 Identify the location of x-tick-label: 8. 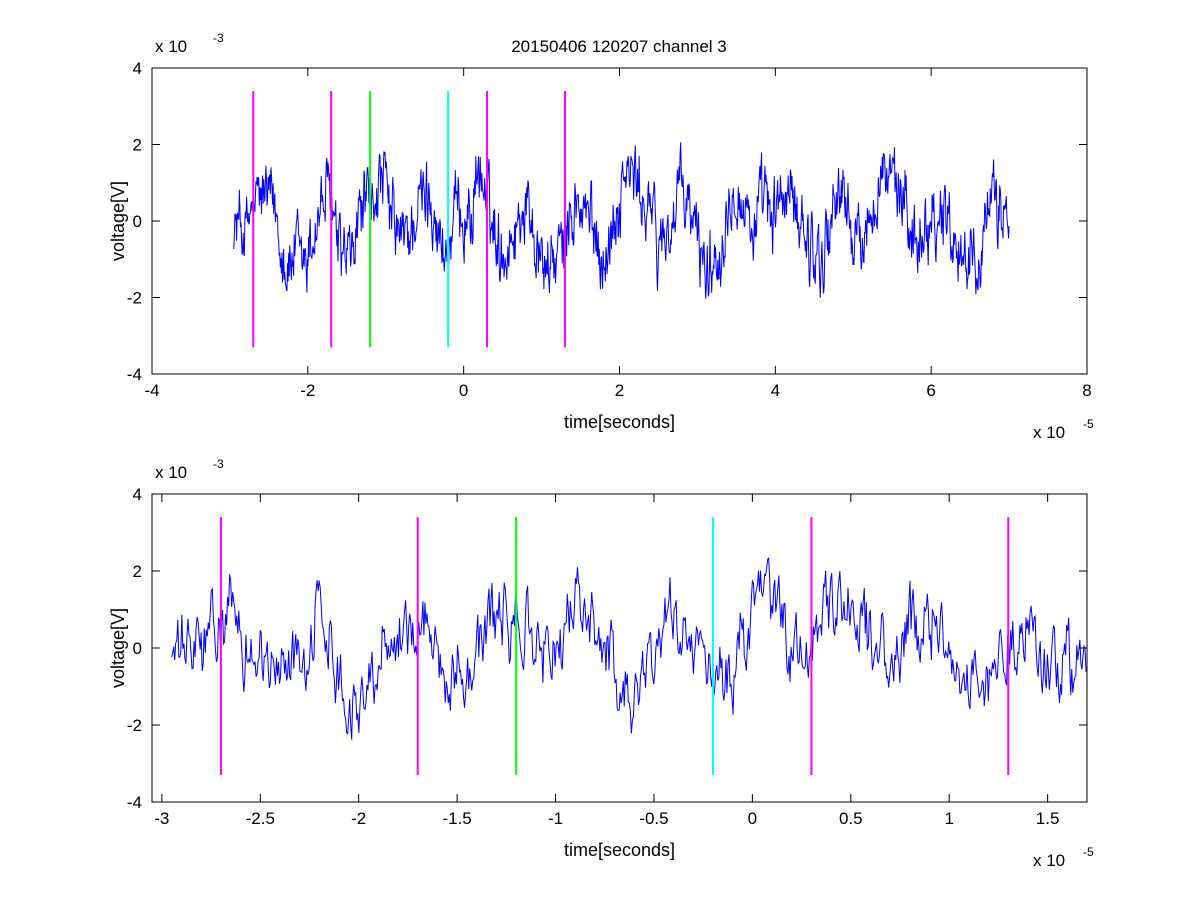
(1086, 390).